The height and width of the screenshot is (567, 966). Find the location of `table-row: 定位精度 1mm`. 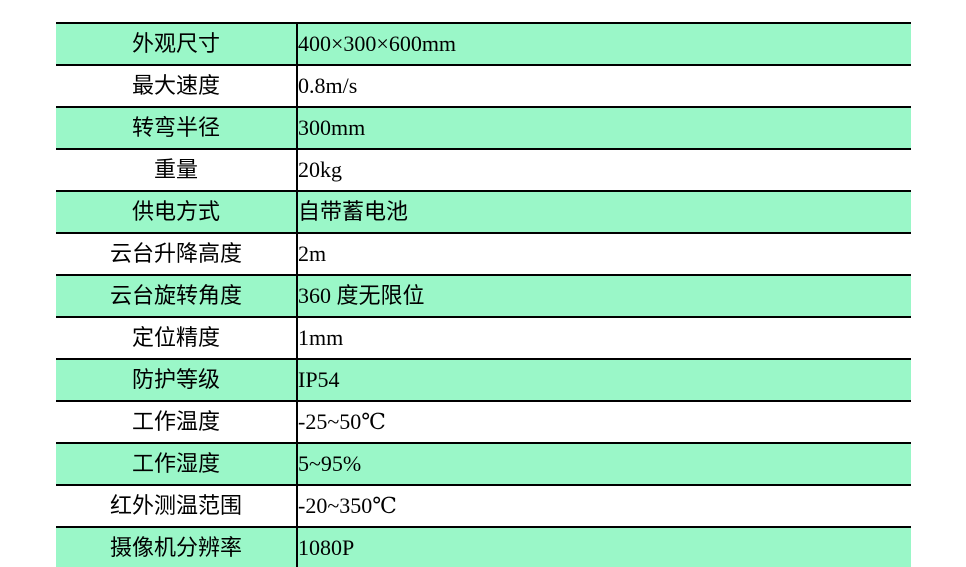

table-row: 定位精度 1mm is located at coordinates (483, 338).